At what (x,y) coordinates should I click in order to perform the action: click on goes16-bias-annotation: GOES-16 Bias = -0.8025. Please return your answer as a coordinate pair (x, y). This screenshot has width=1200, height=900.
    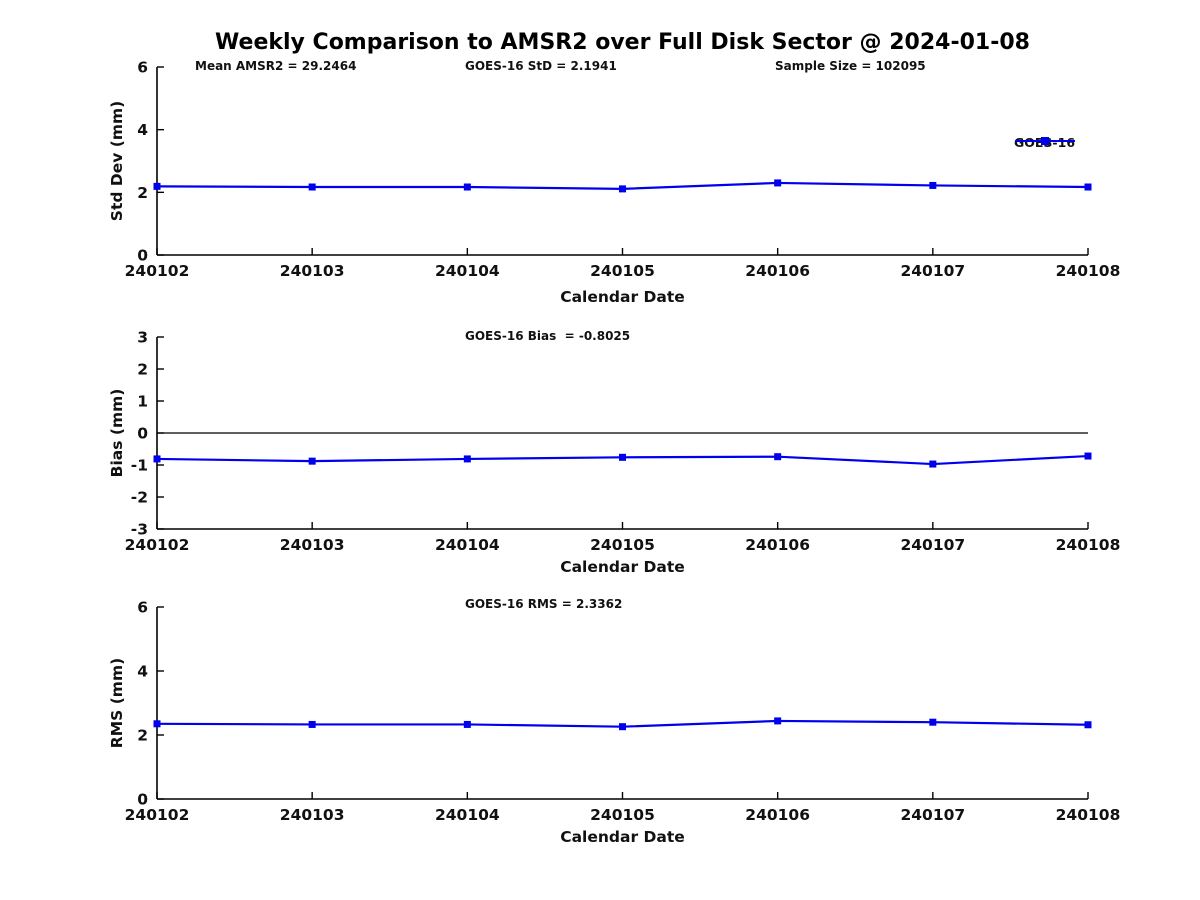
    Looking at the image, I should click on (548, 336).